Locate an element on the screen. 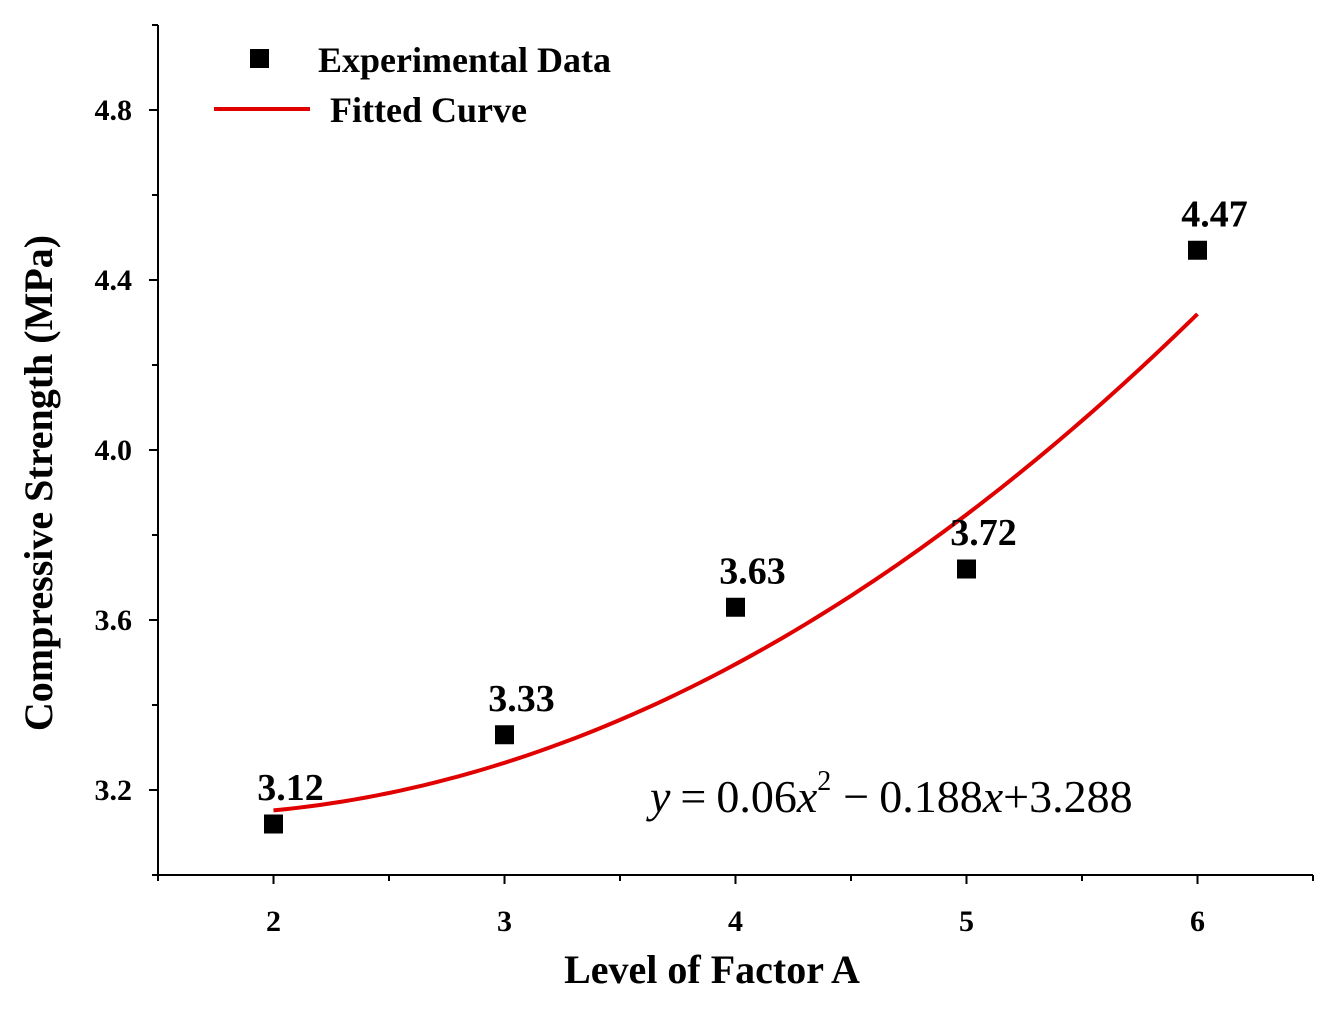  equation-y: y is located at coordinates (658, 796).